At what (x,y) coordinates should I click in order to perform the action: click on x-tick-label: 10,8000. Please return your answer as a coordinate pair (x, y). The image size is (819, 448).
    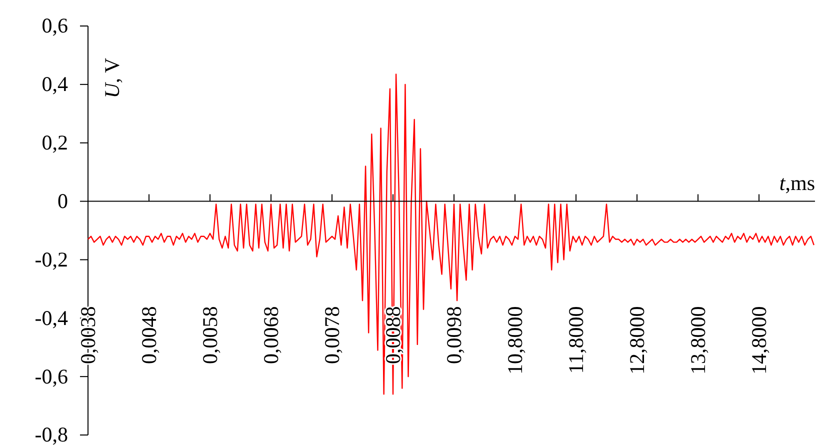
    Looking at the image, I should click on (515, 340).